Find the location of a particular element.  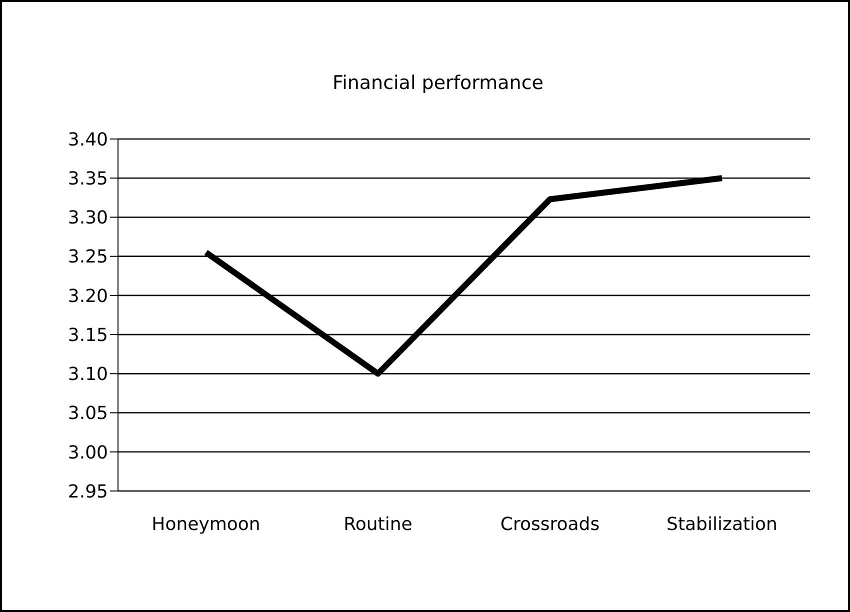

y-tick-label: 3.20 is located at coordinates (88, 296).